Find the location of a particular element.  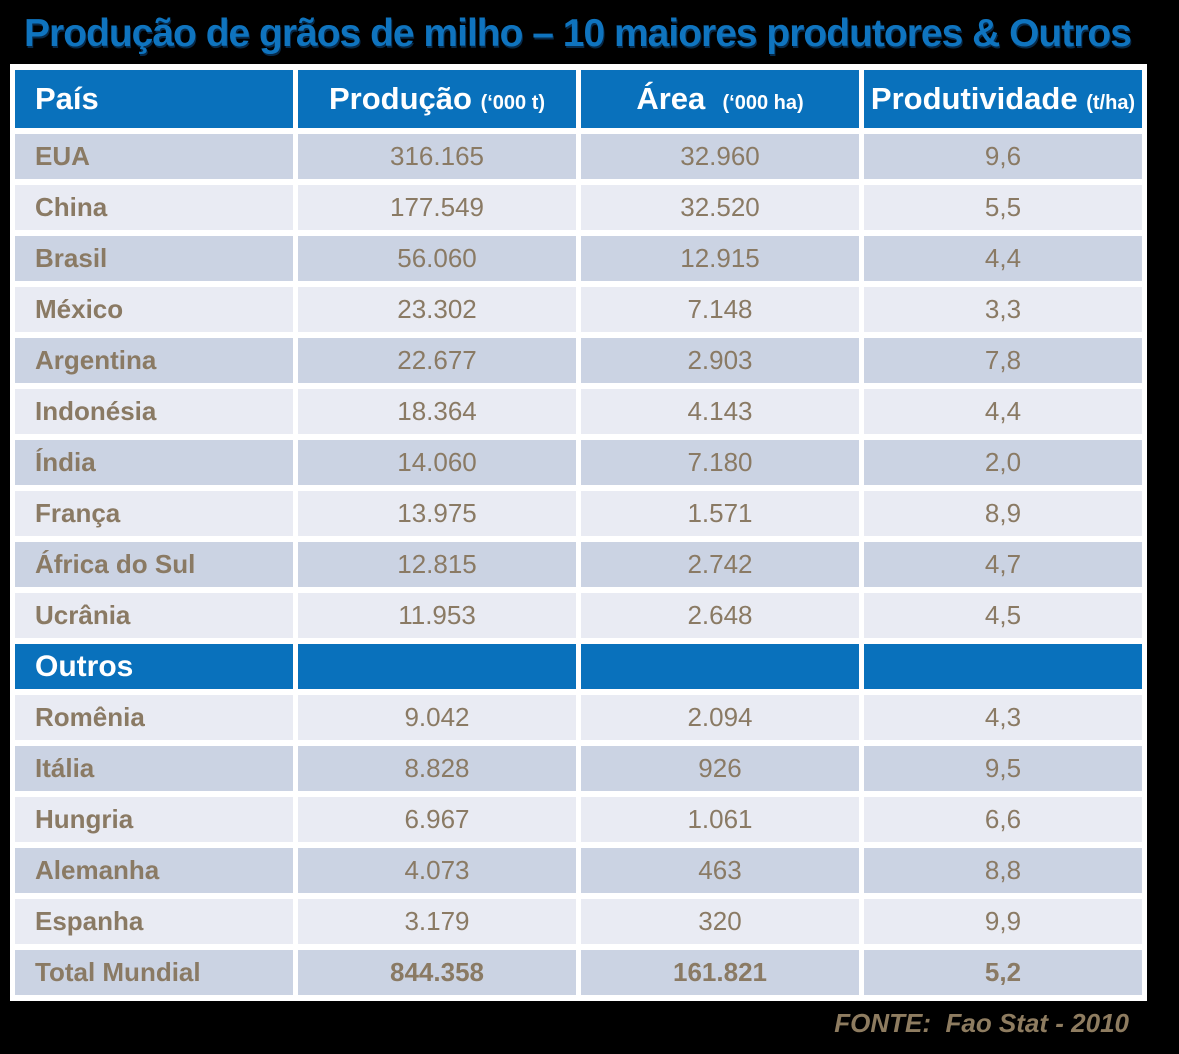

productivity-cell: 8,8 is located at coordinates (1003, 870).